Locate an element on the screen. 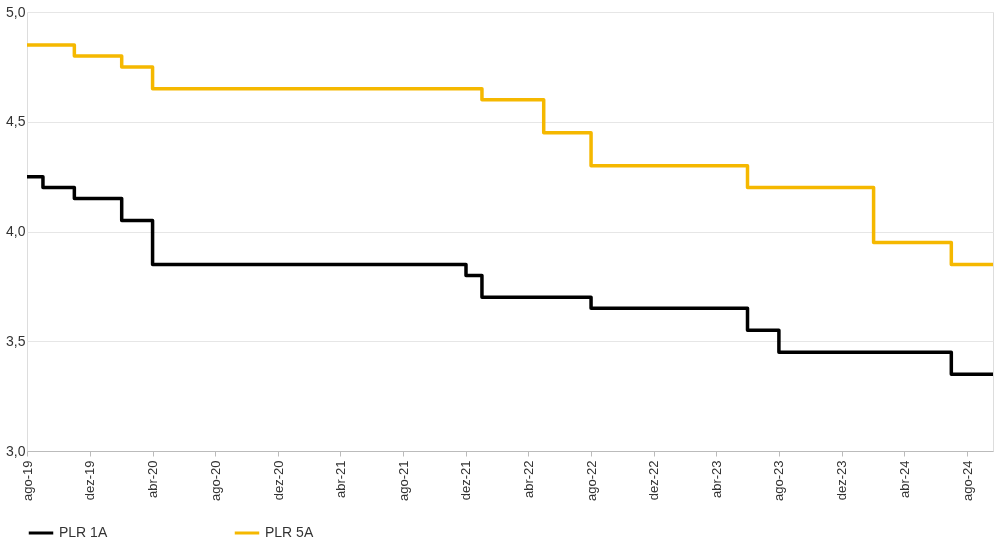  x-tick-label: ago-23 is located at coordinates (779, 480).